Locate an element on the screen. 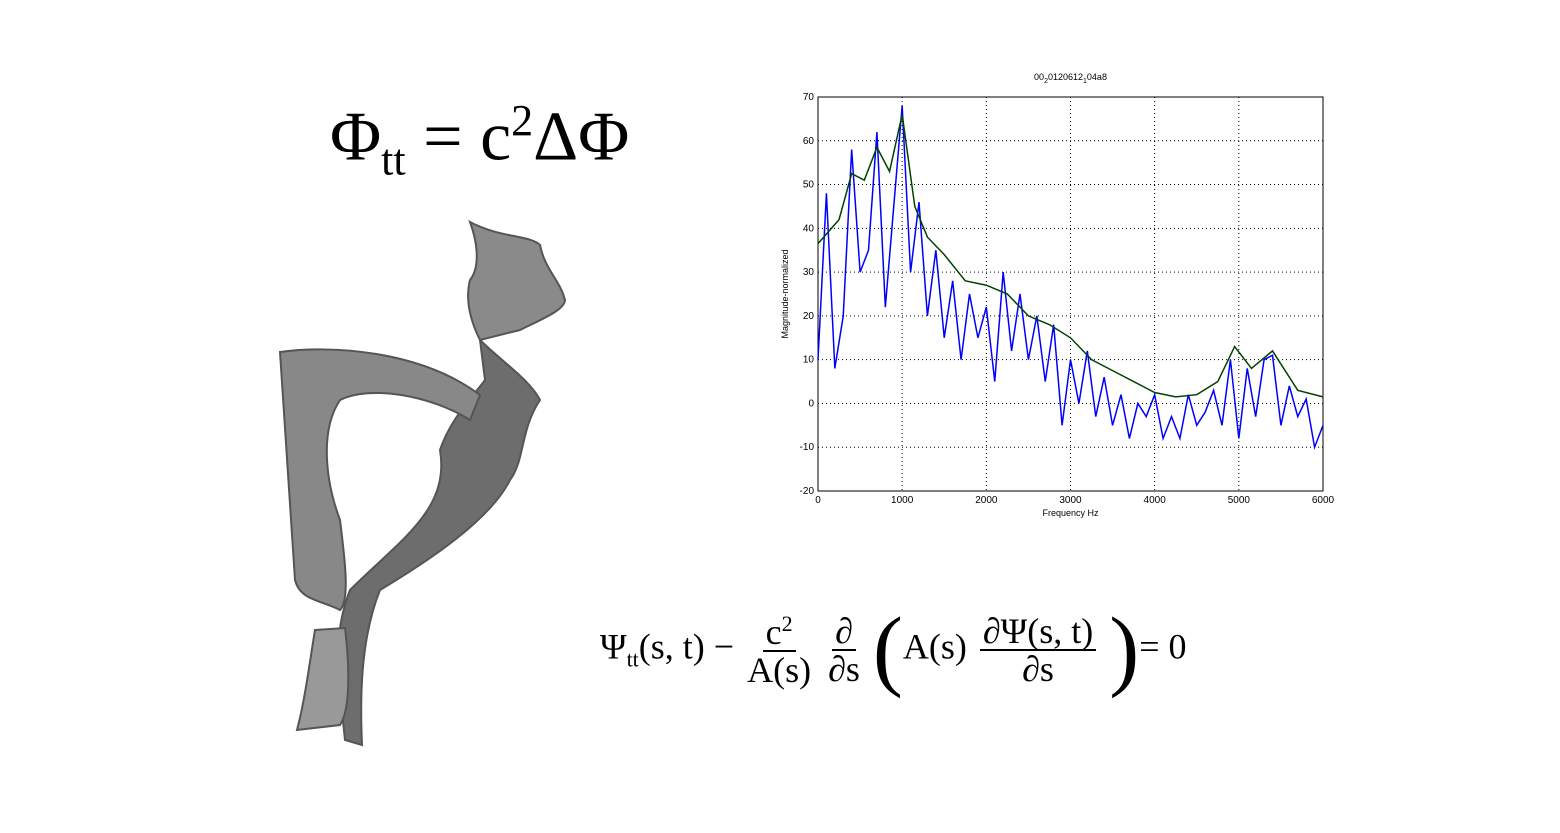 The height and width of the screenshot is (833, 1560). eq-part: (s, t) − is located at coordinates (686, 646).